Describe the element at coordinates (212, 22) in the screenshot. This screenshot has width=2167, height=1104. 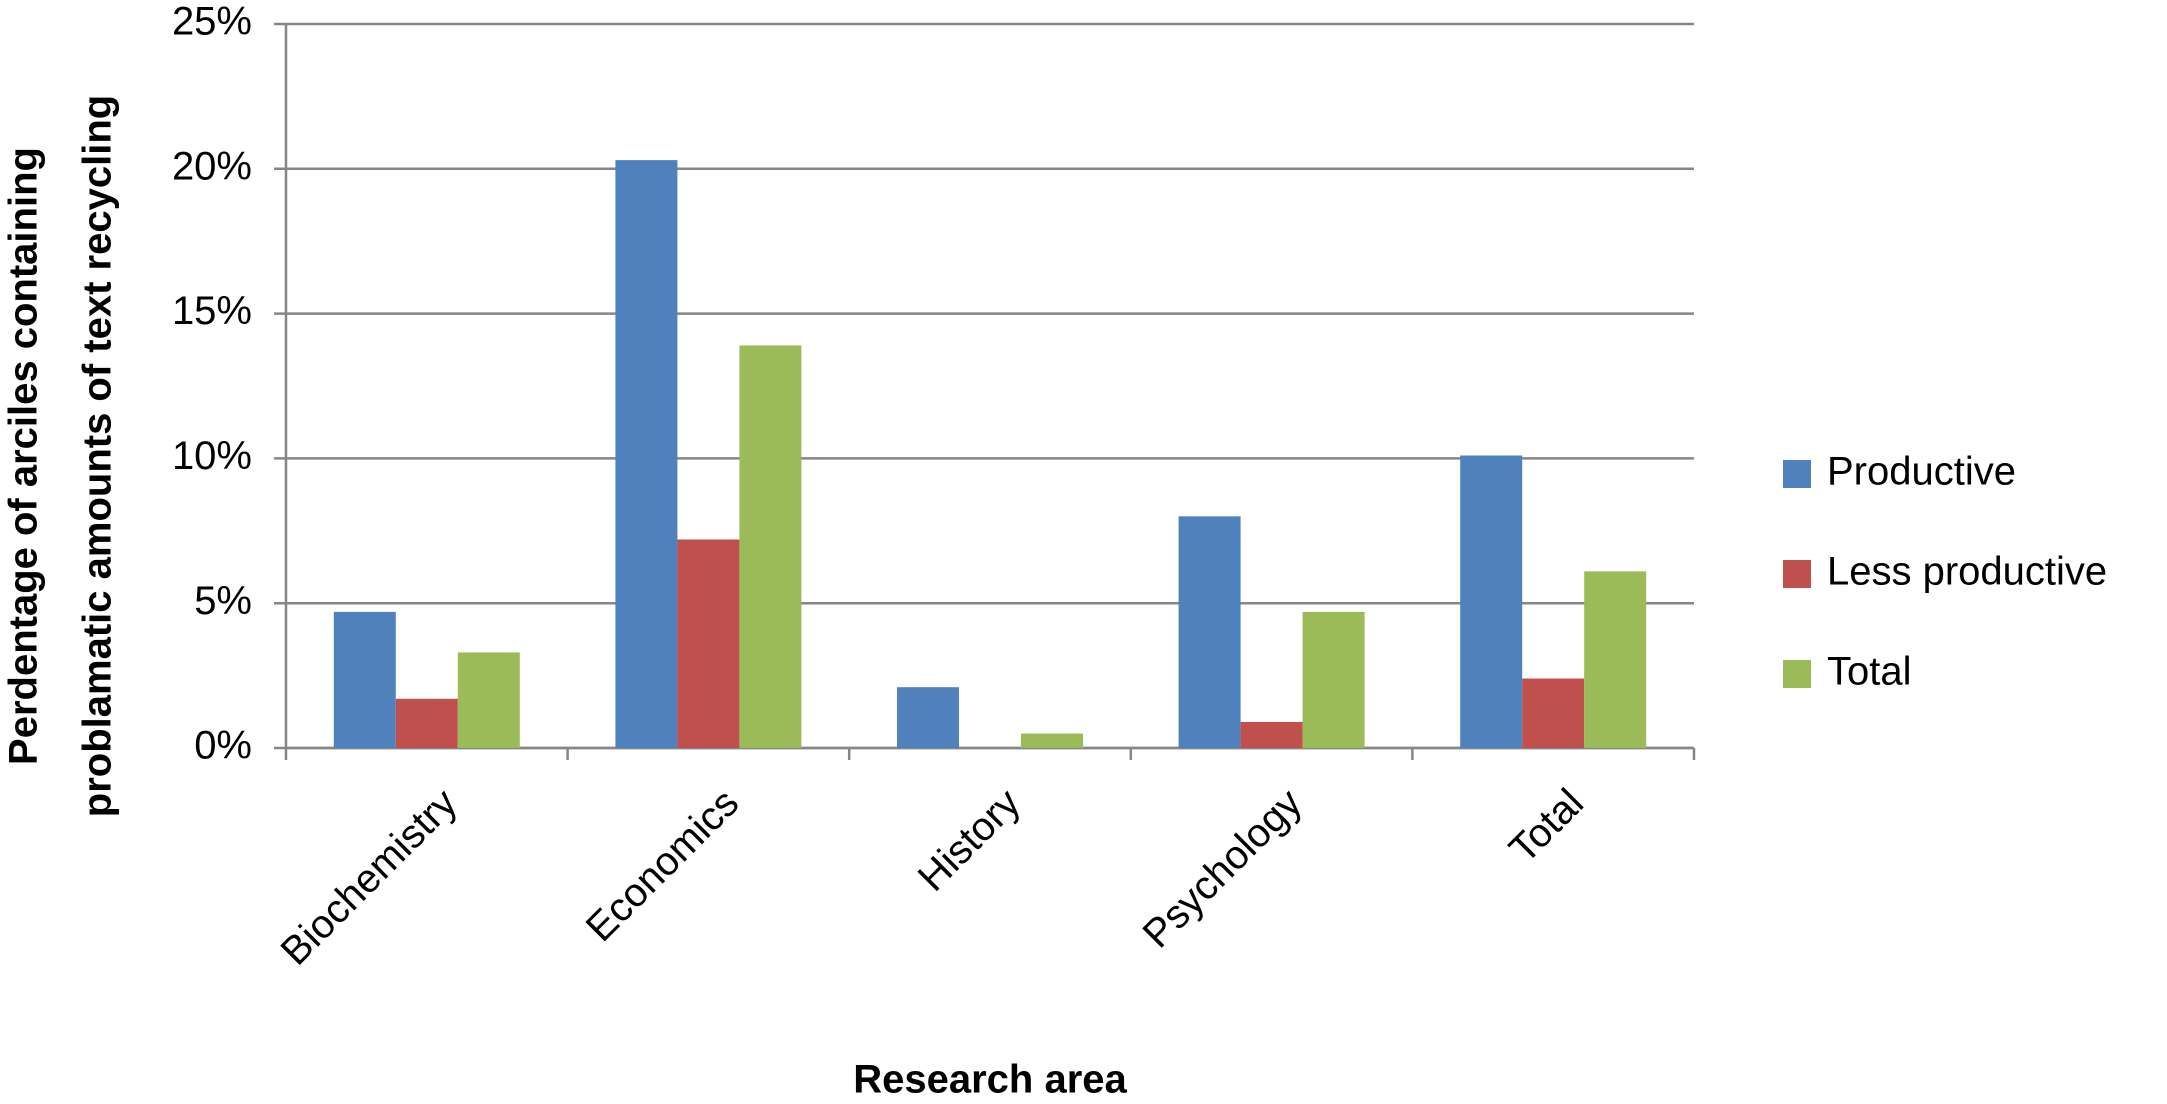
I see `y-tick-label: 25%` at that location.